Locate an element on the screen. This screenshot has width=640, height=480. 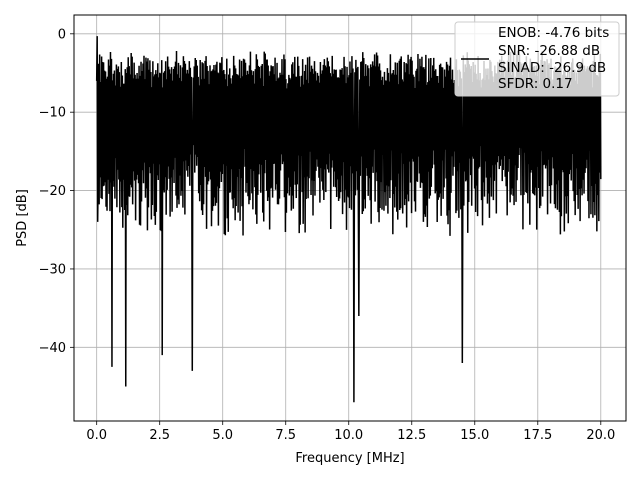
x-axis-label: Frequency [MHz] is located at coordinates (349, 458).